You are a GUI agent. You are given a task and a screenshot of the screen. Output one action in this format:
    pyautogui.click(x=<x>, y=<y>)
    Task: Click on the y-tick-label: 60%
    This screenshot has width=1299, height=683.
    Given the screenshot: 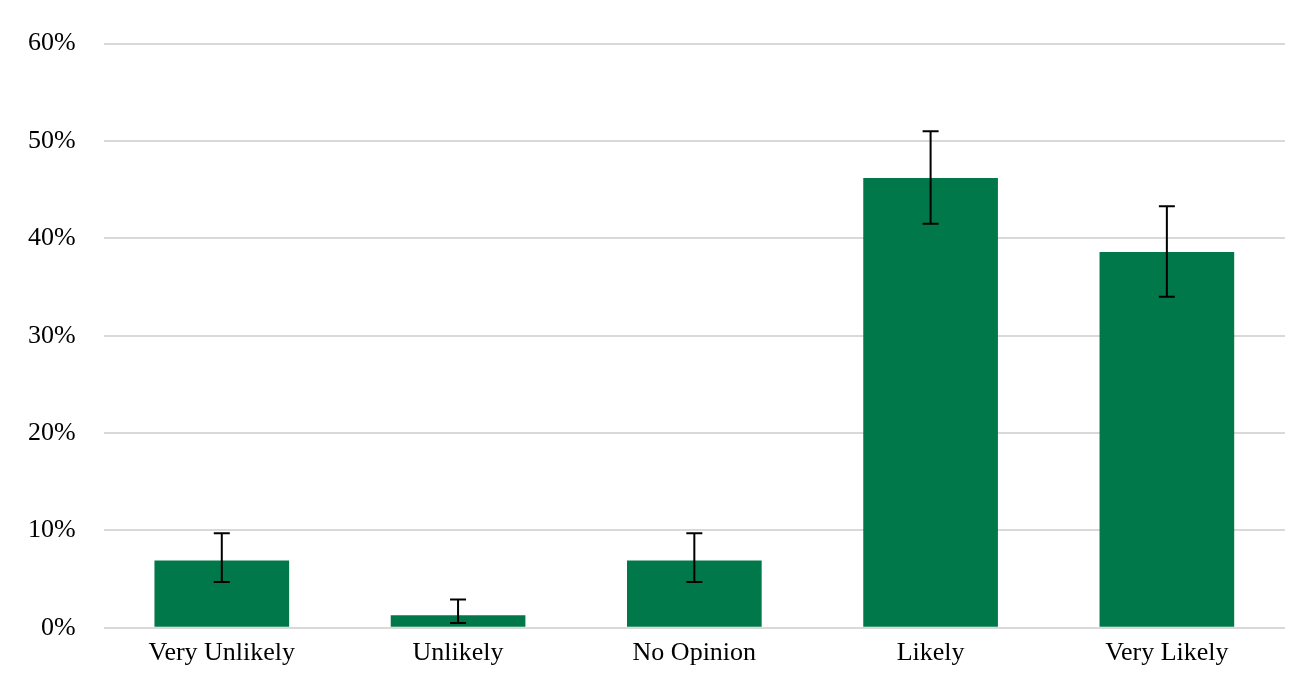 What is the action you would take?
    pyautogui.click(x=51, y=42)
    